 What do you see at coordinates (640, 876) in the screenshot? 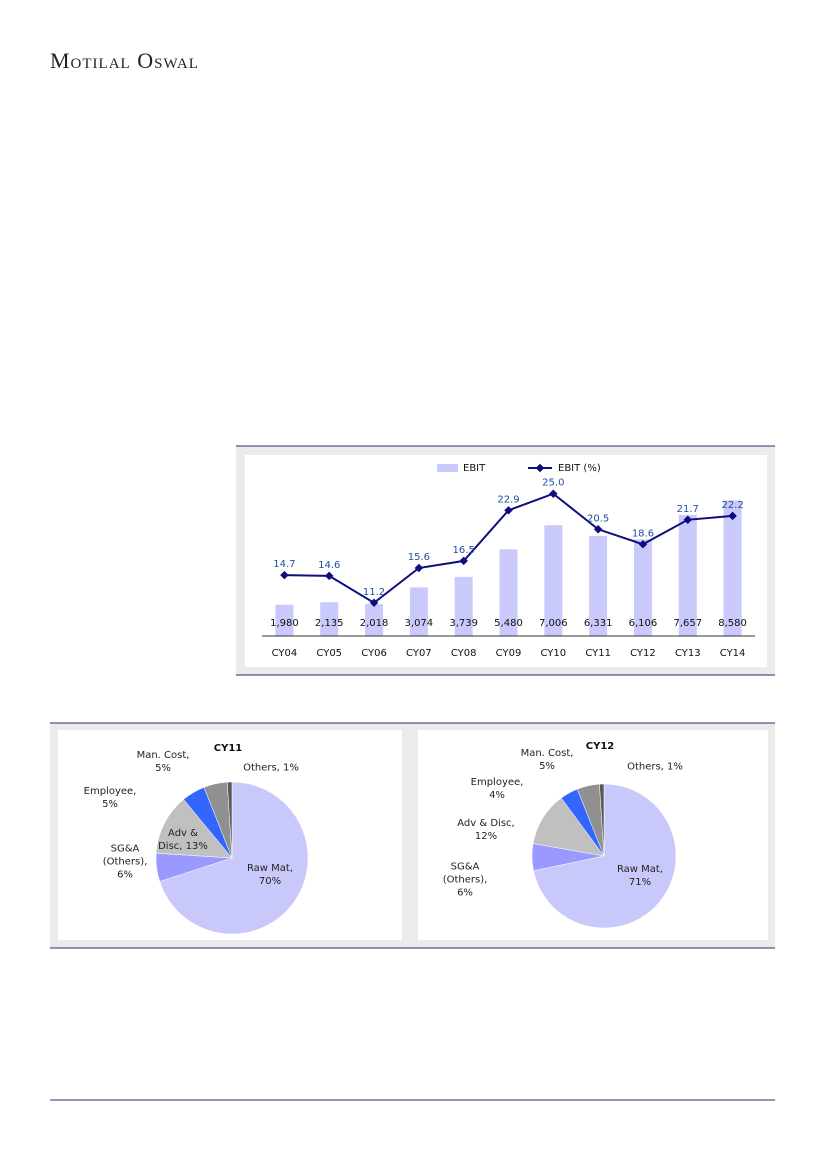
I see `slice-label: Raw Mat, 71%` at bounding box center [640, 876].